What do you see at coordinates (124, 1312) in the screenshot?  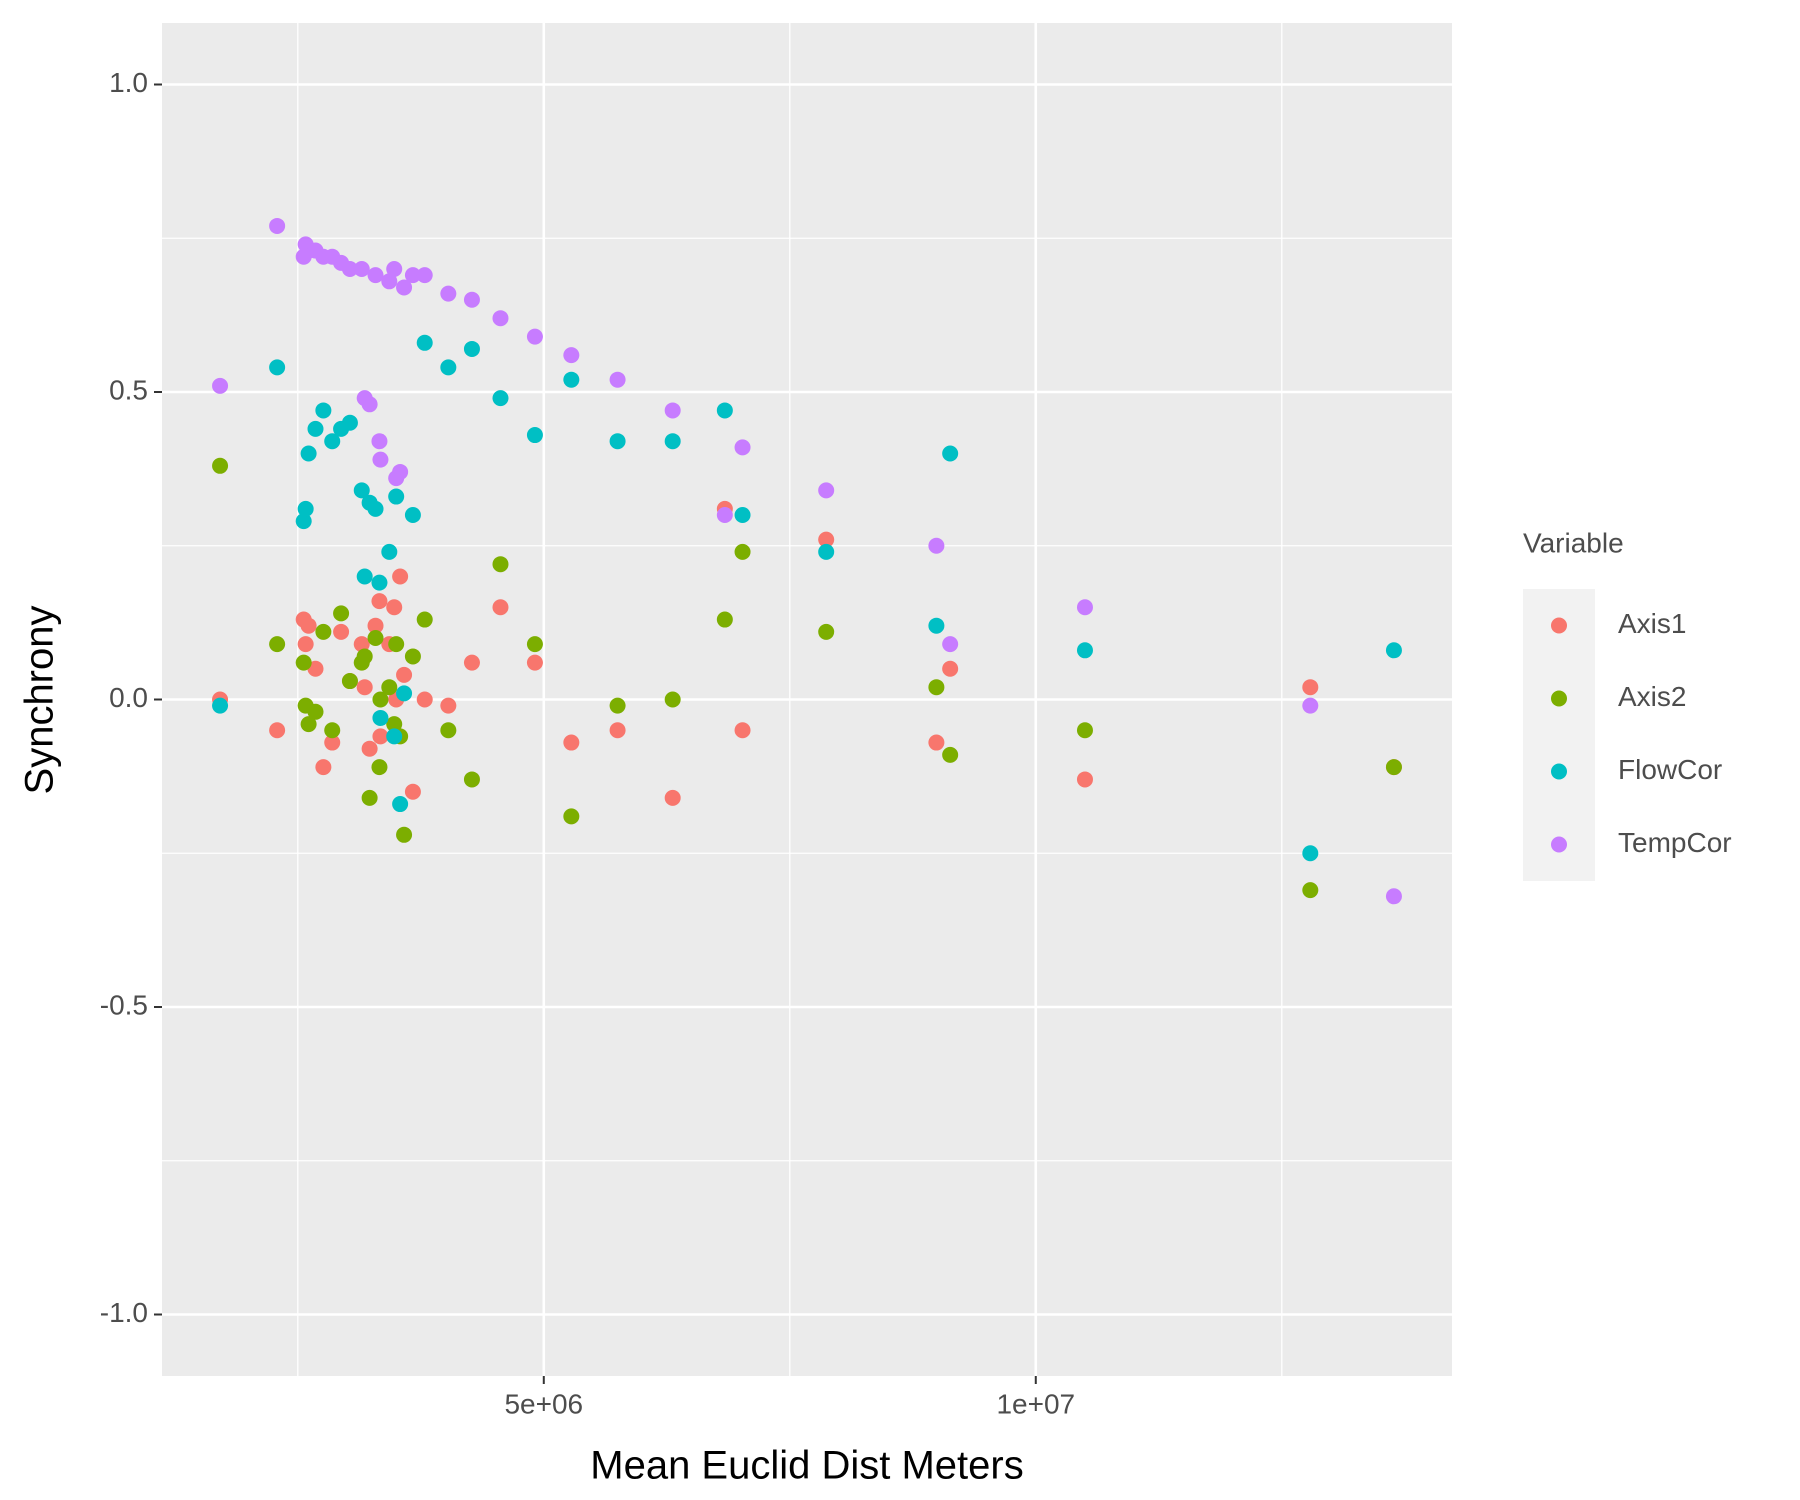 I see `y-tick-label: -1.0` at bounding box center [124, 1312].